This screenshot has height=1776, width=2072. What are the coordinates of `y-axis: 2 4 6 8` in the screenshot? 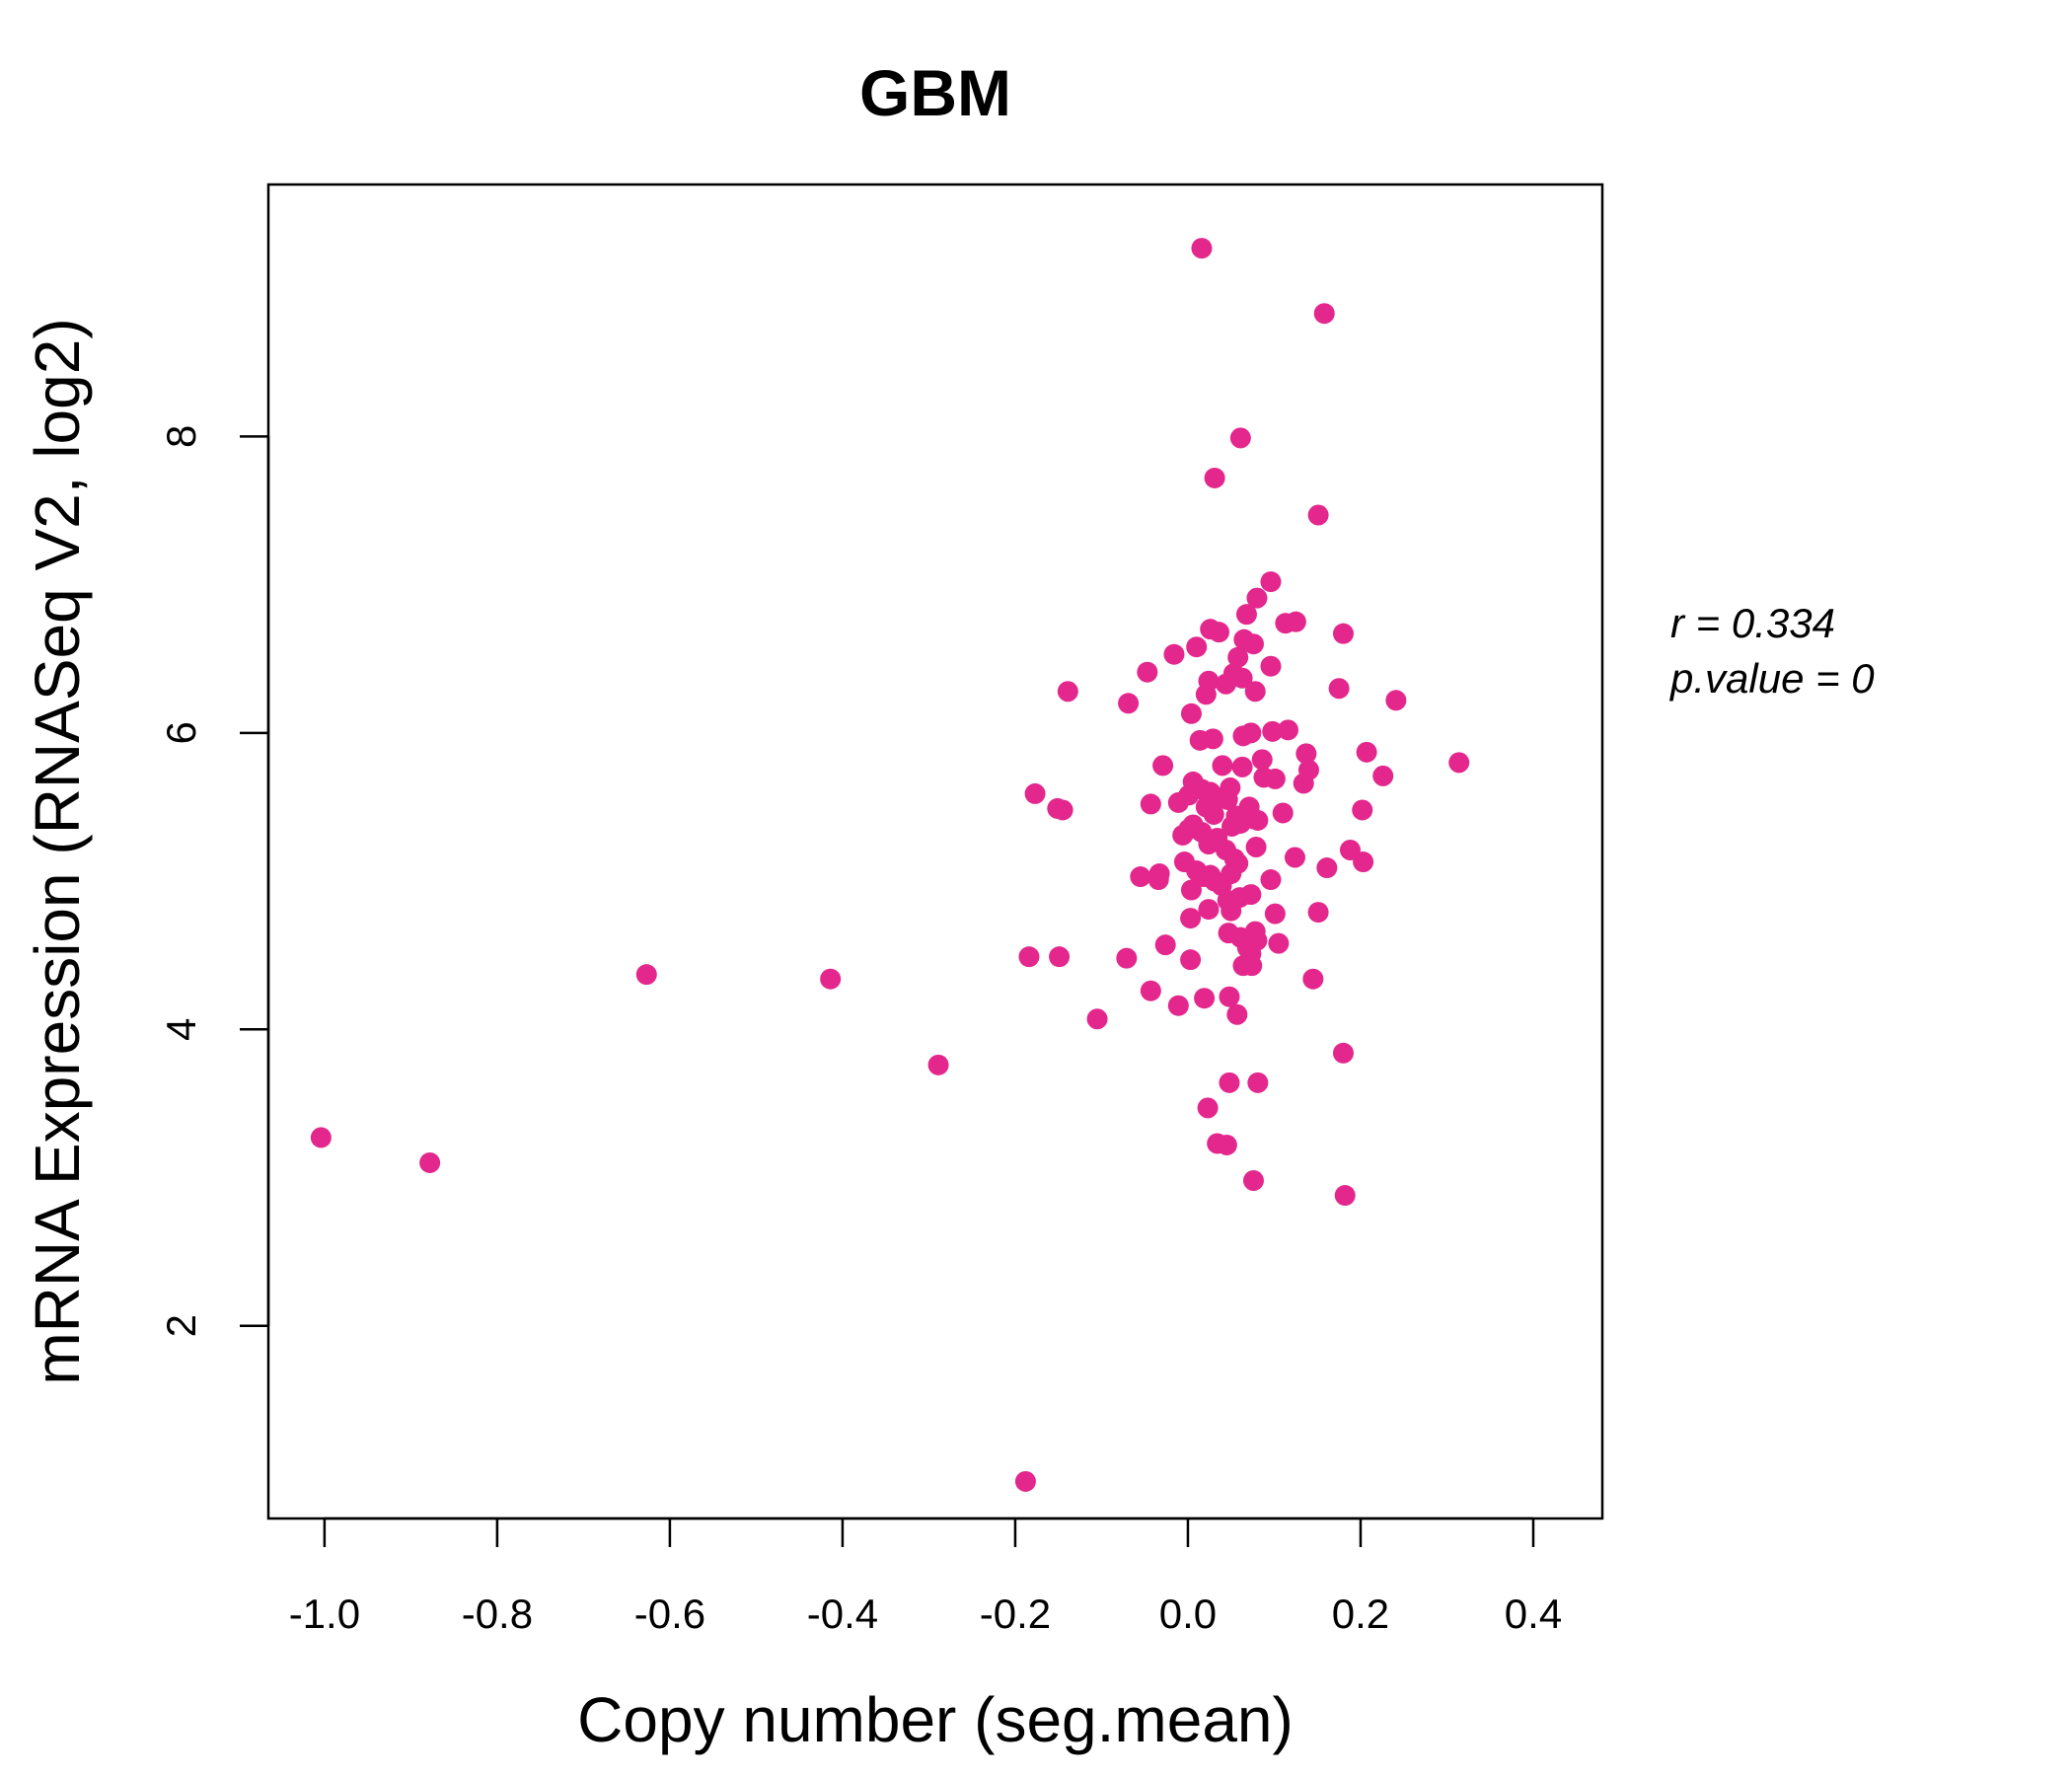 It's located at (214, 881).